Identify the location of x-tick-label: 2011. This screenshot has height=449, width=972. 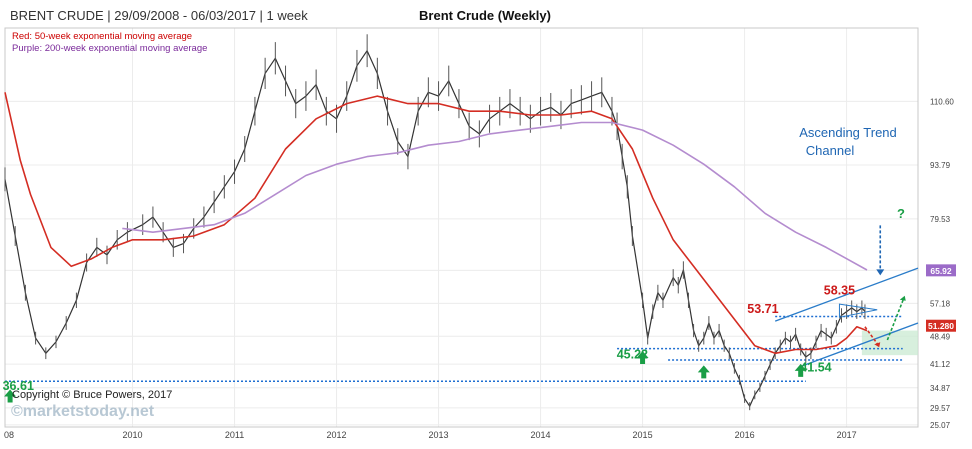
(234, 435).